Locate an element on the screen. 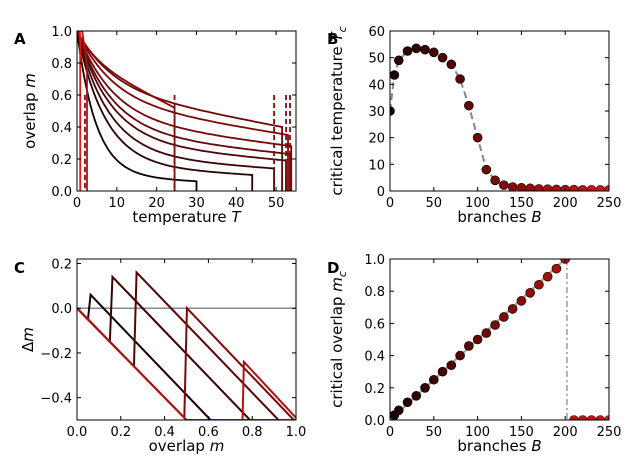  y-tick-label: 40 is located at coordinates (376, 85).